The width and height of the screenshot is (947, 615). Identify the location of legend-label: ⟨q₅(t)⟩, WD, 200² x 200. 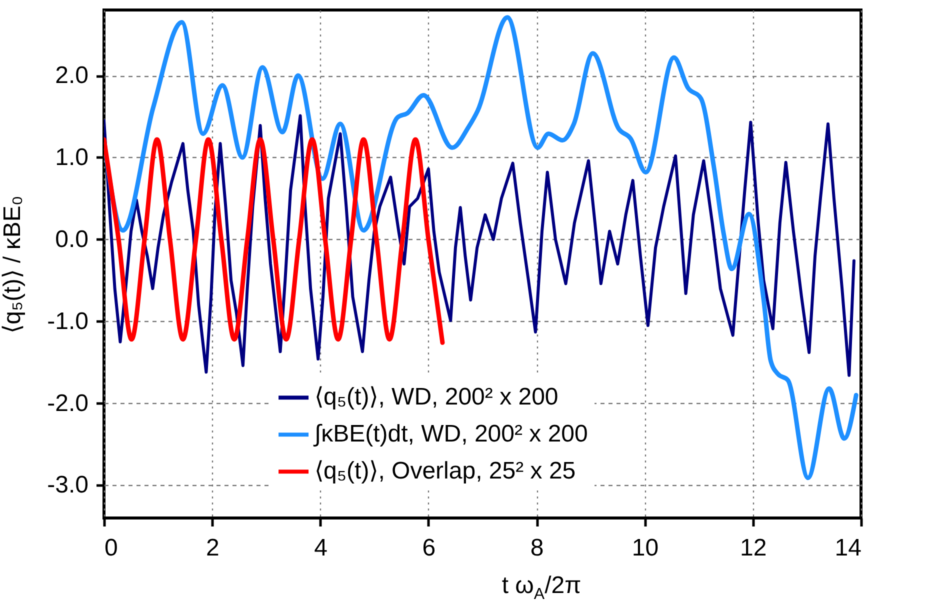
(436, 397).